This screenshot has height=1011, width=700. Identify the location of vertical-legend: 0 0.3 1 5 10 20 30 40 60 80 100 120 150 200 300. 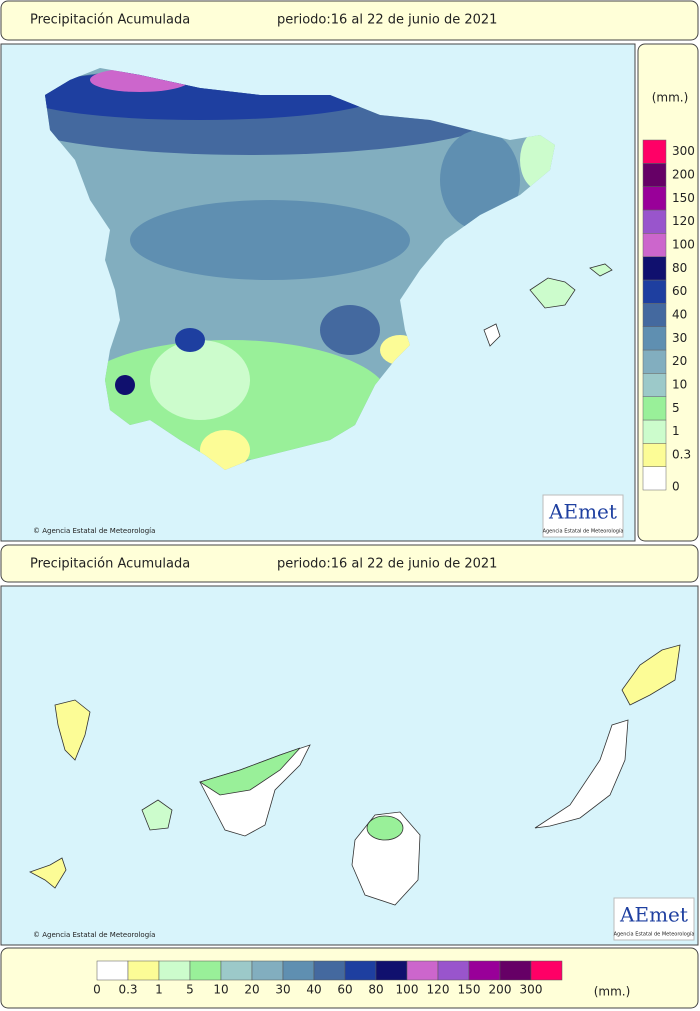
(668, 316).